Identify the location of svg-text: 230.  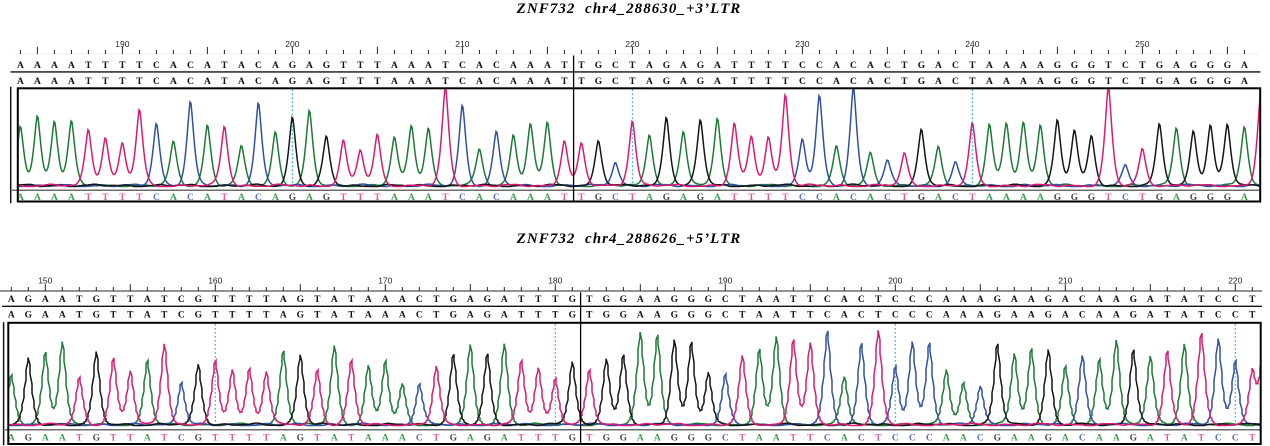
(802, 44).